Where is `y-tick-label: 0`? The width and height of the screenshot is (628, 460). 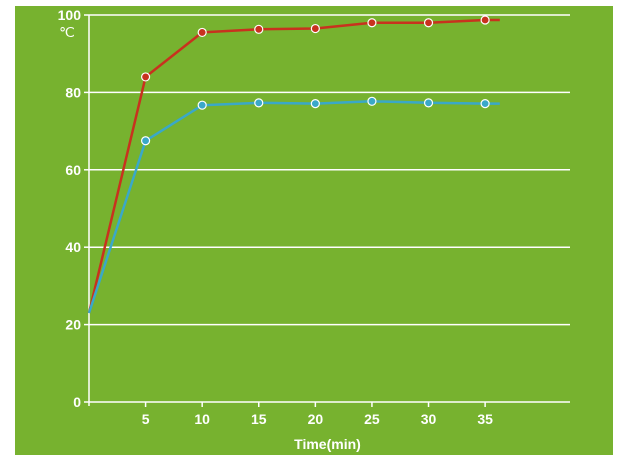
y-tick-label: 0 is located at coordinates (77, 402).